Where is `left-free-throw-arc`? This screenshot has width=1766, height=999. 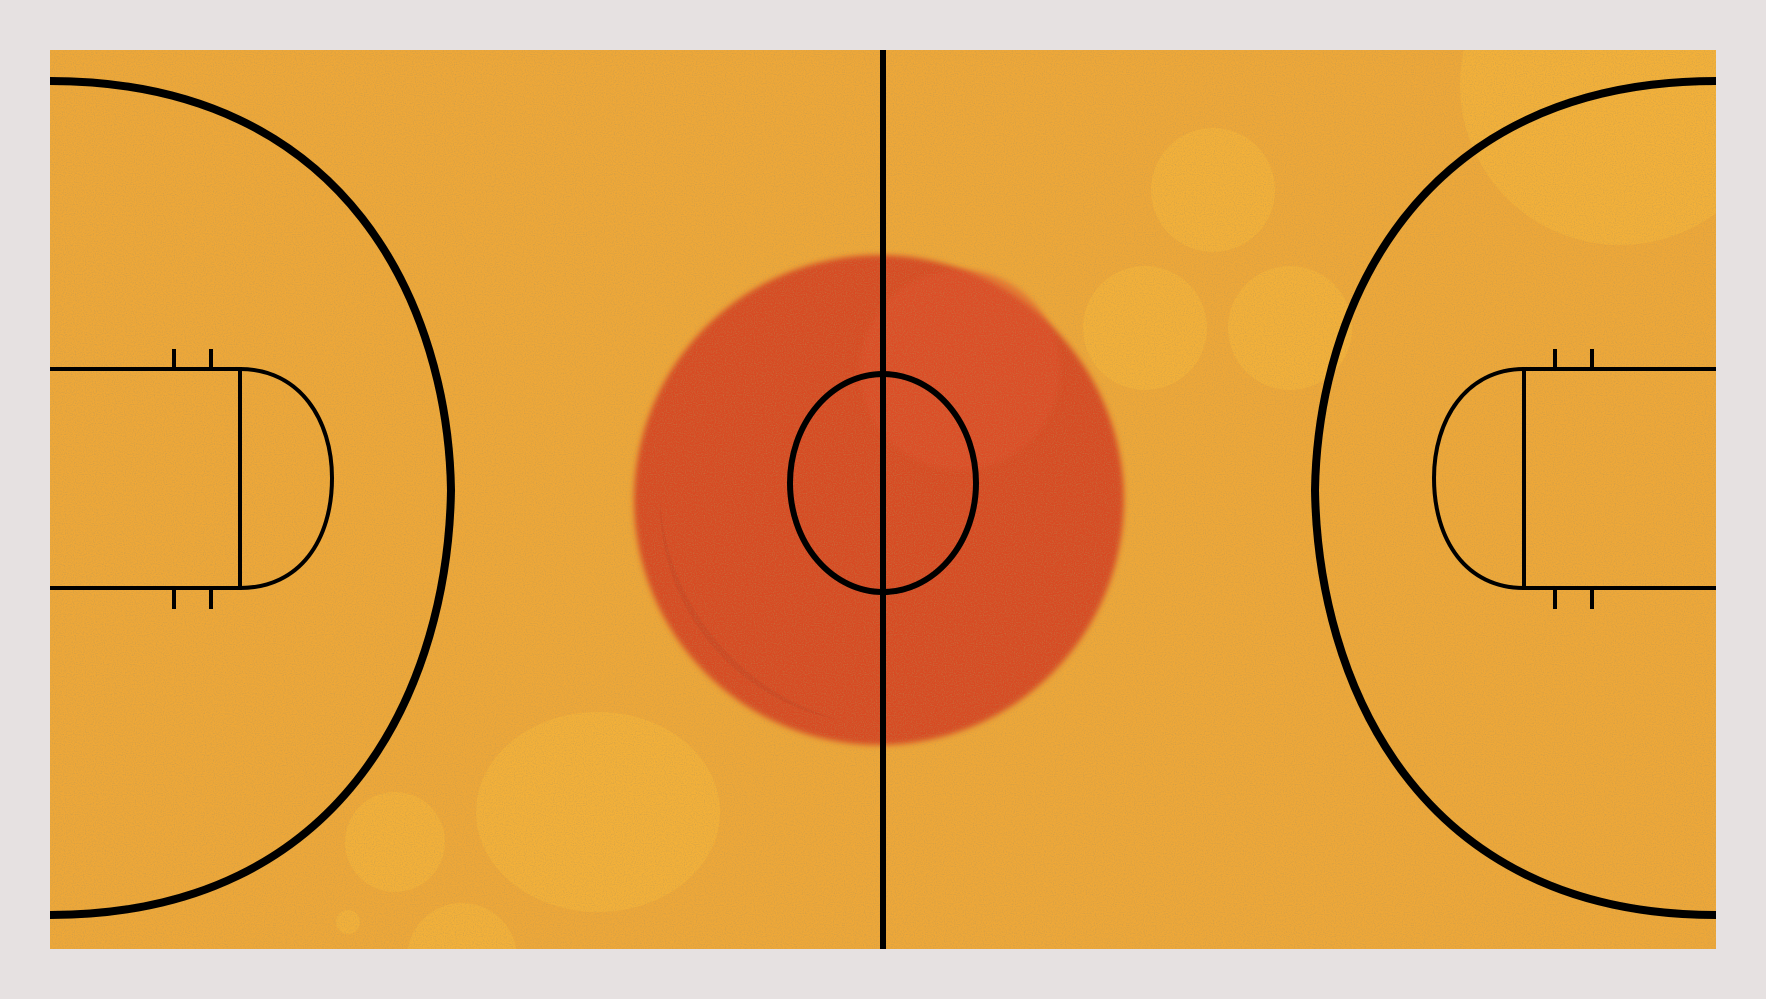
left-free-throw-arc is located at coordinates (287, 478).